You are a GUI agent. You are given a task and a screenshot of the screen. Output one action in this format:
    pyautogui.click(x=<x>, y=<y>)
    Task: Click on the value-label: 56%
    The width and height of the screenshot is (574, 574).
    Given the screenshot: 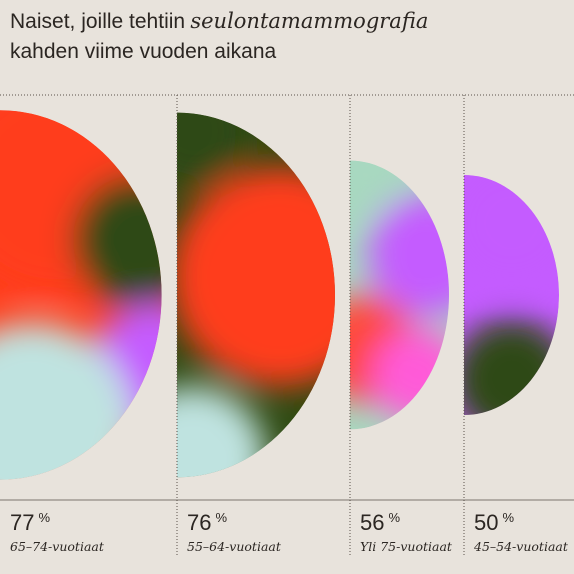 What is the action you would take?
    pyautogui.click(x=380, y=522)
    